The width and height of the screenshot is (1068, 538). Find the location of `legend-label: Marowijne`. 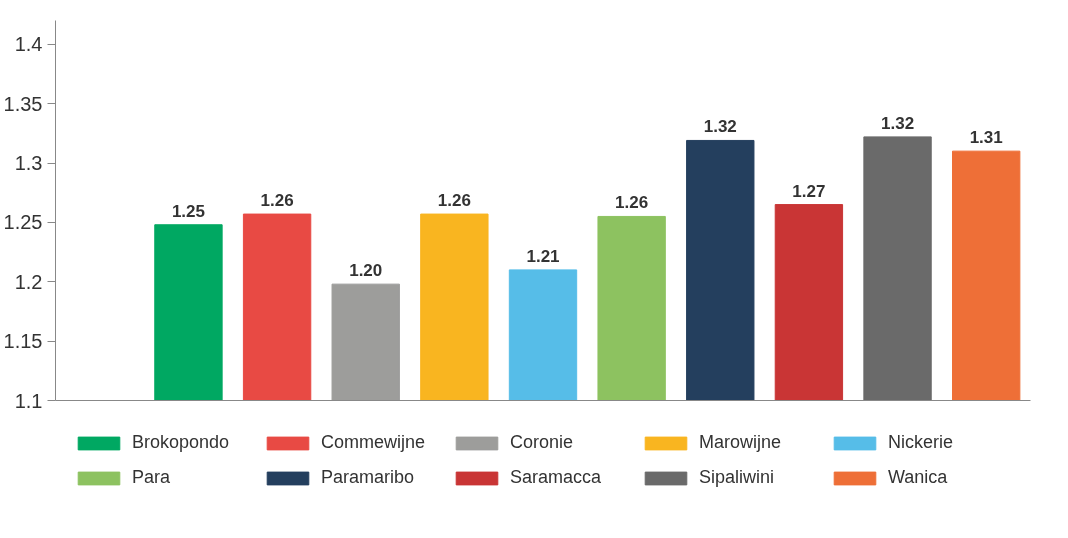

legend-label: Marowijne is located at coordinates (741, 442).